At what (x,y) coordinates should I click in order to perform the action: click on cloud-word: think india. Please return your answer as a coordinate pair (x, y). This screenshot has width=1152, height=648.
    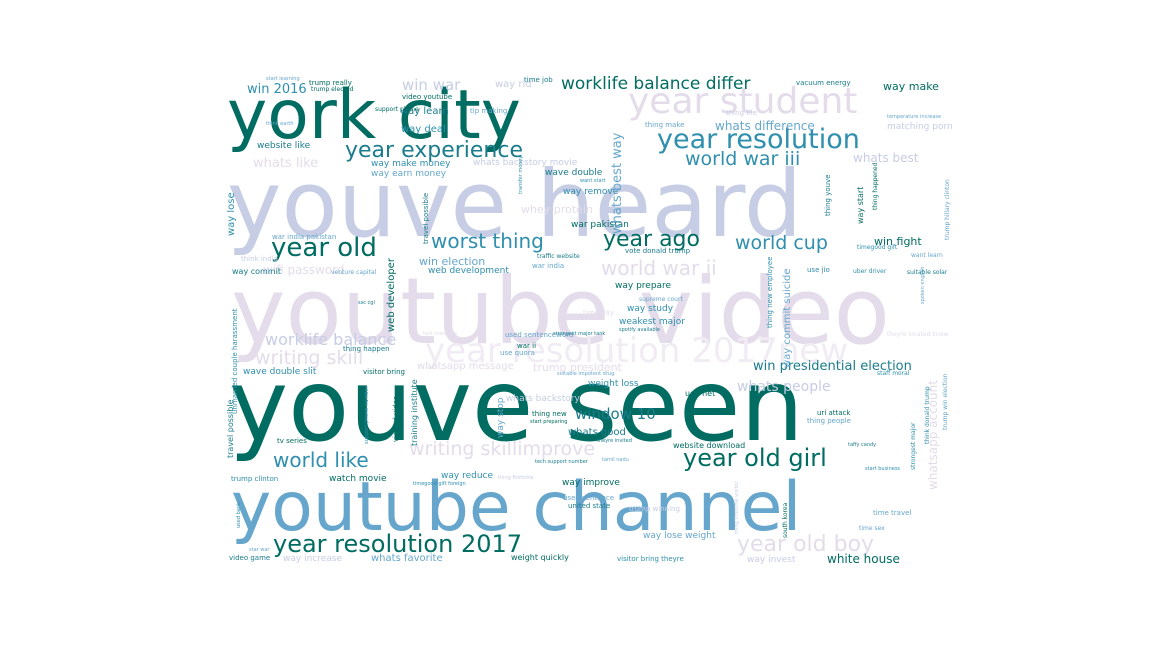
    Looking at the image, I should click on (259, 259).